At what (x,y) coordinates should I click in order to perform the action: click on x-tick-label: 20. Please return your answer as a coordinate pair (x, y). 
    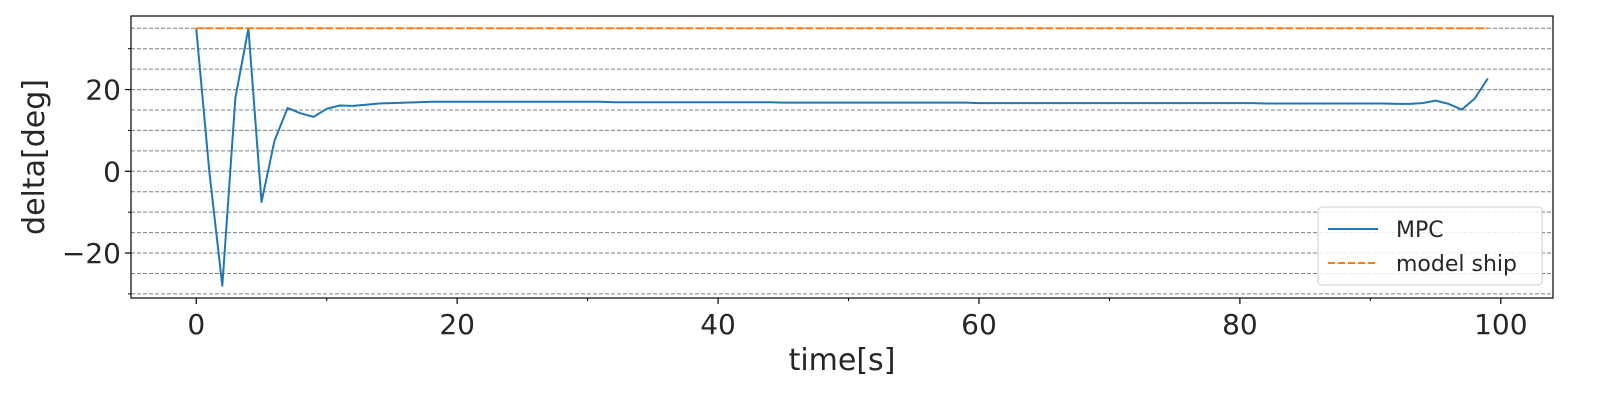
    Looking at the image, I should click on (457, 324).